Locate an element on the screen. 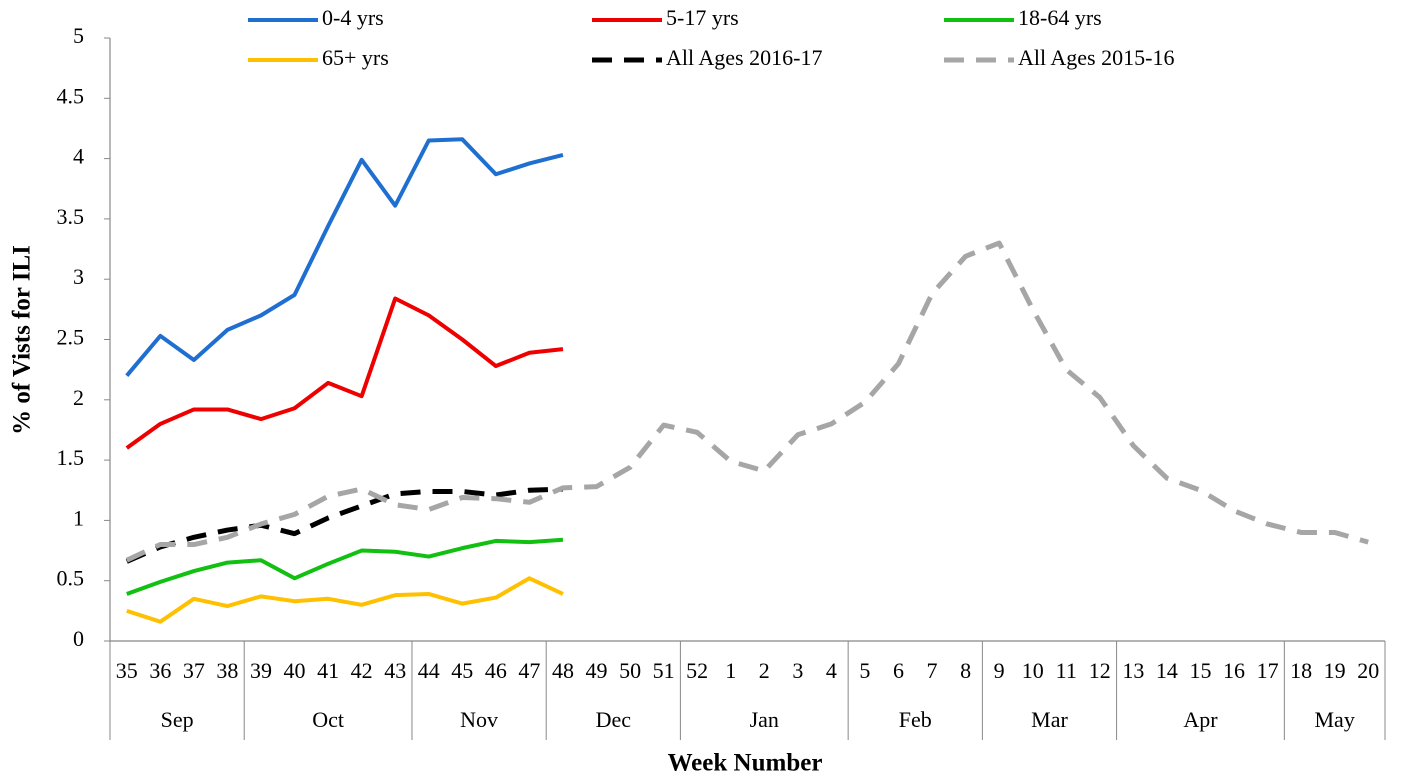  x-tick-label: 12 is located at coordinates (1100, 670).